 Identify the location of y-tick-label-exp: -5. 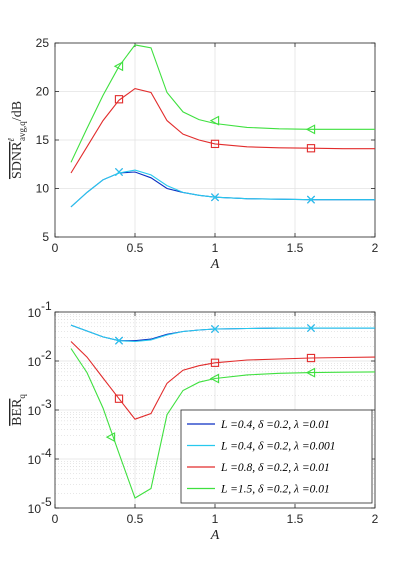
(46, 502).